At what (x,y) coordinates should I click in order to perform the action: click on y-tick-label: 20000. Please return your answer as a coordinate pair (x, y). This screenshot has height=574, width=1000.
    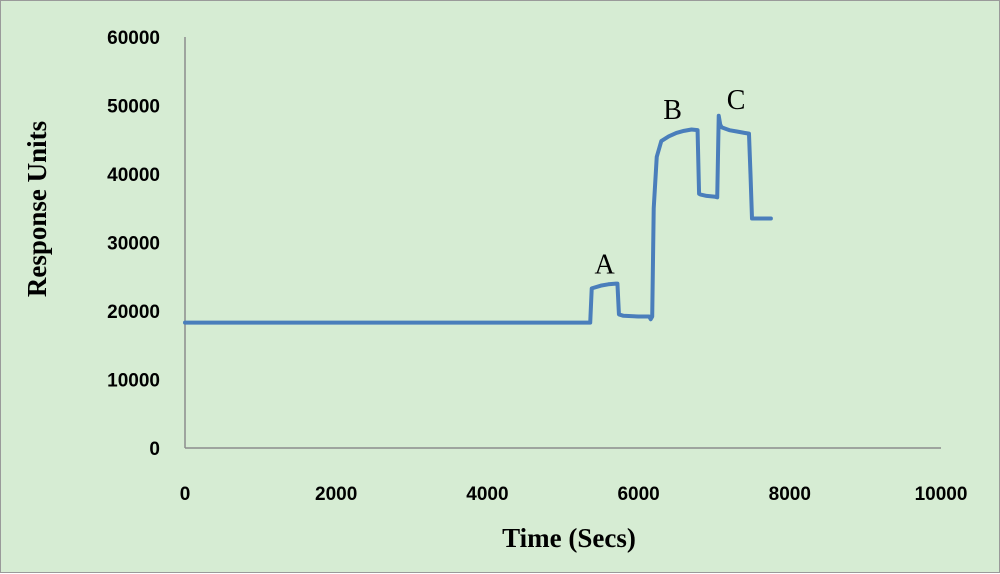
    Looking at the image, I should click on (133, 312).